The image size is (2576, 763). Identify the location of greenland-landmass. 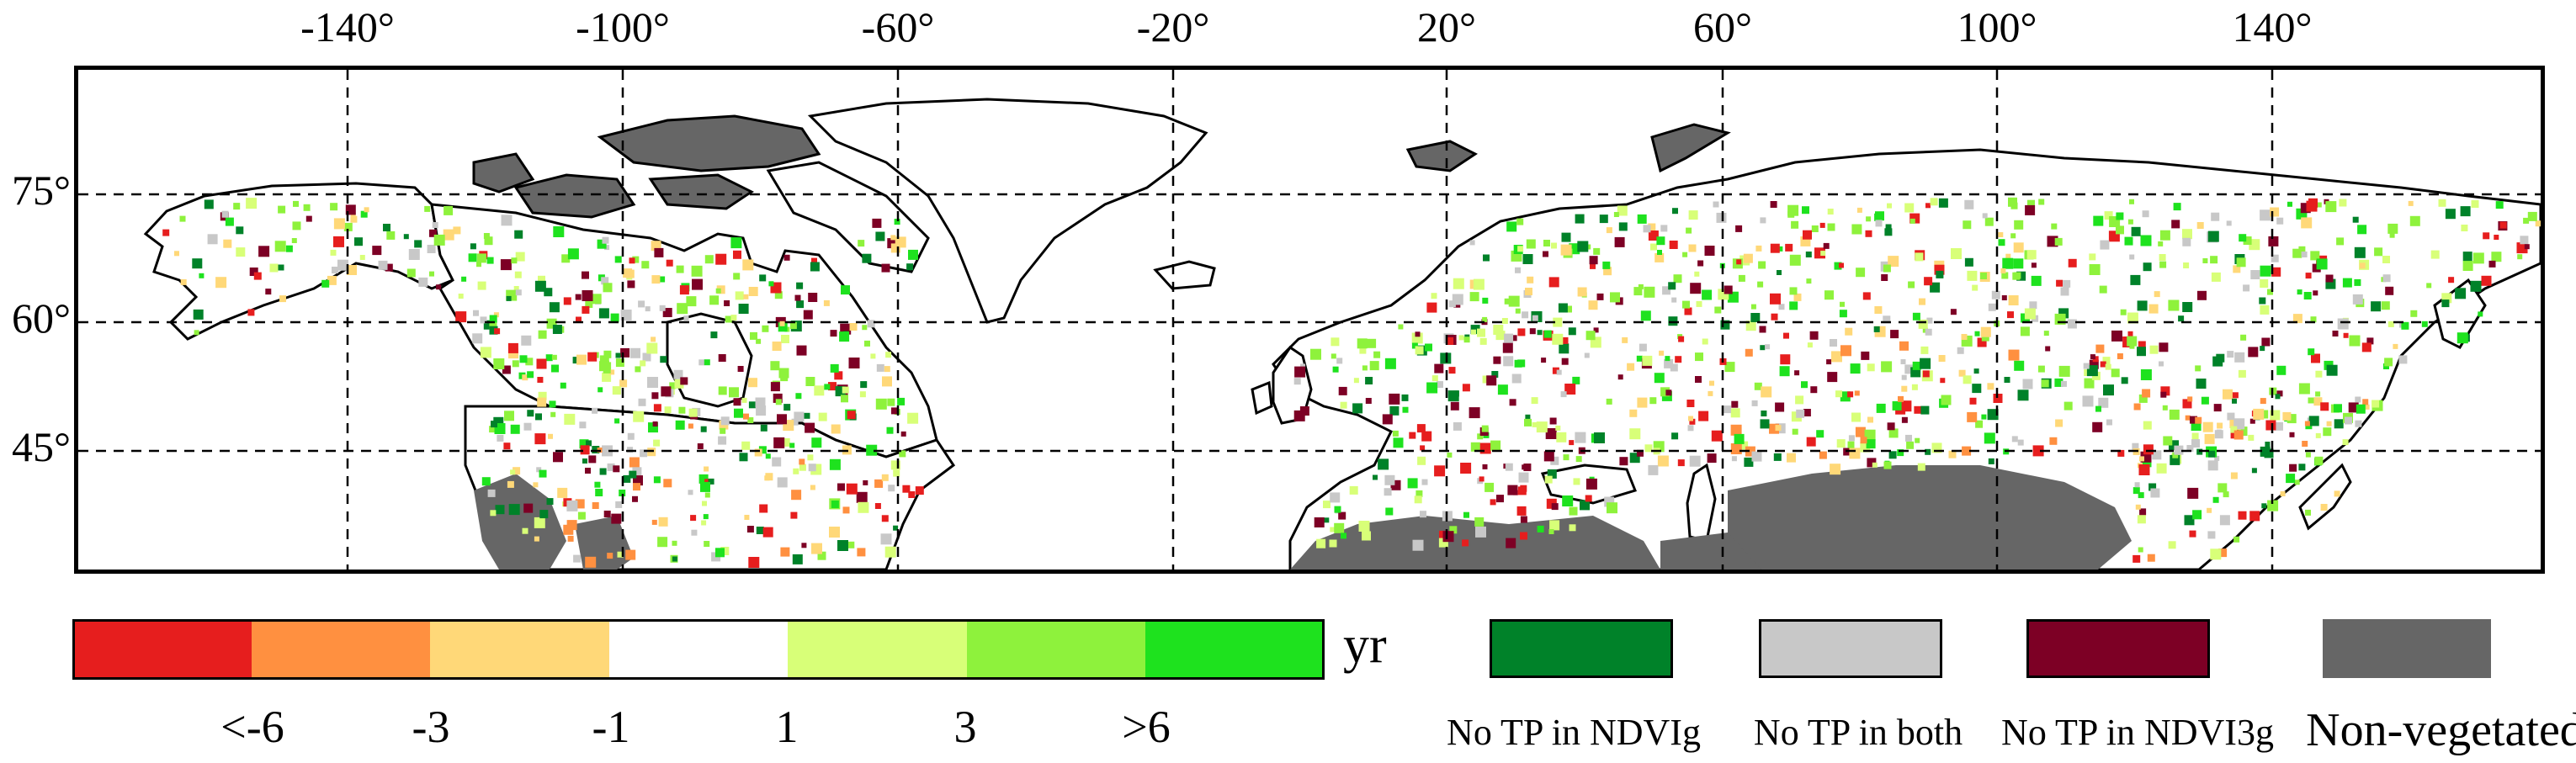
(1007, 211).